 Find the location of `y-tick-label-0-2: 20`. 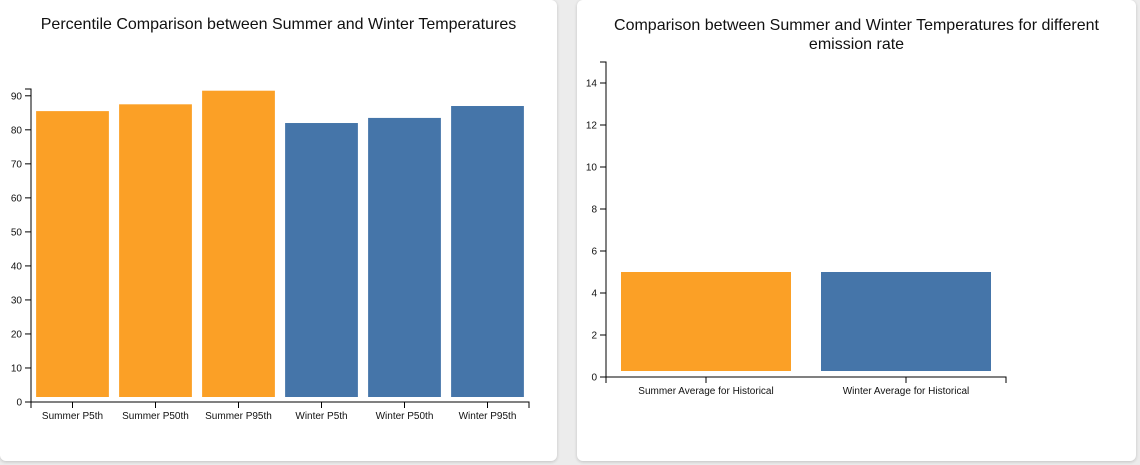

y-tick-label-0-2: 20 is located at coordinates (17, 334).